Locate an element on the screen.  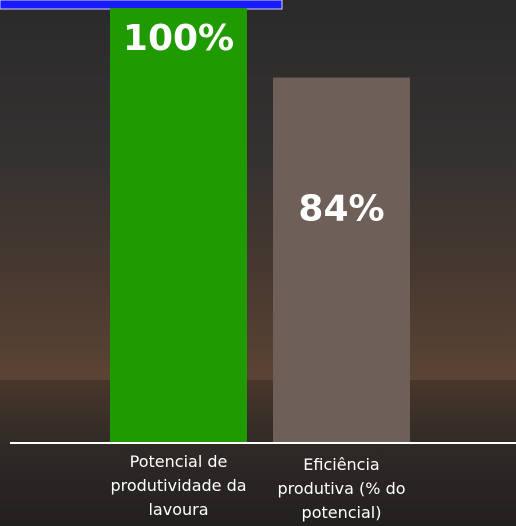
header-bar is located at coordinates (141, 5).